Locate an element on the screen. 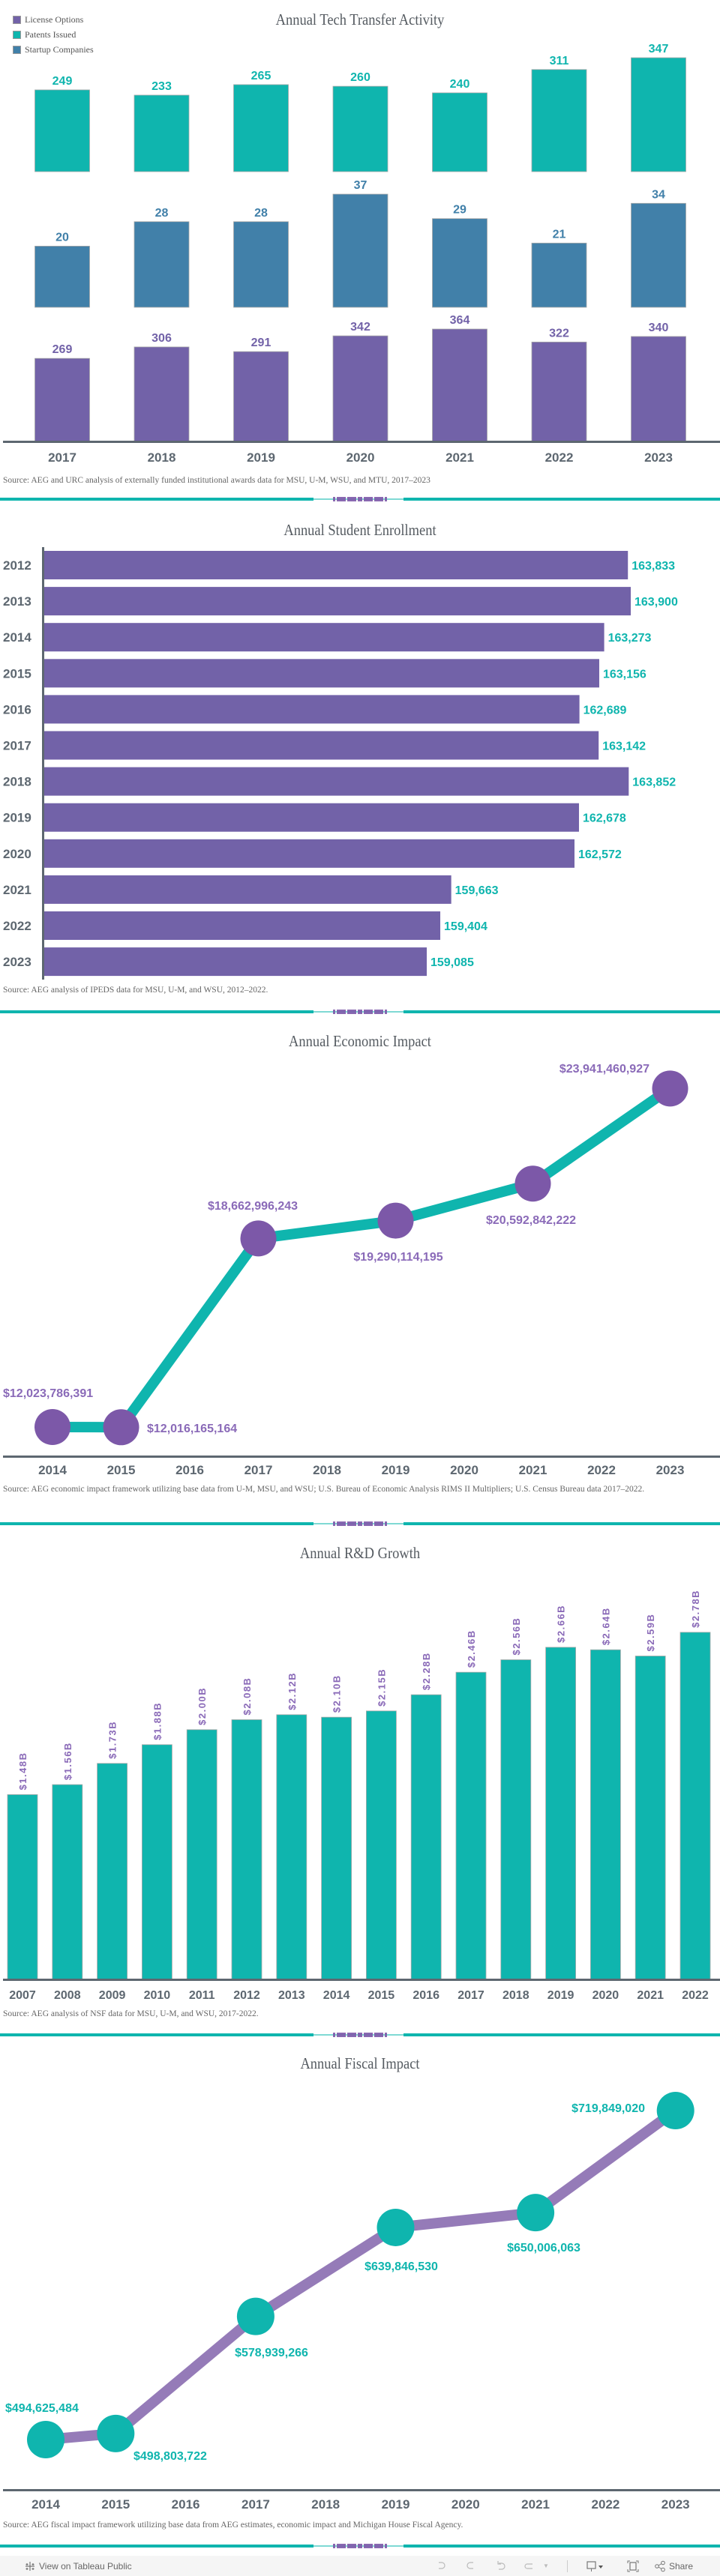 The image size is (720, 2576). data-label: $639,846,530 is located at coordinates (401, 2266).